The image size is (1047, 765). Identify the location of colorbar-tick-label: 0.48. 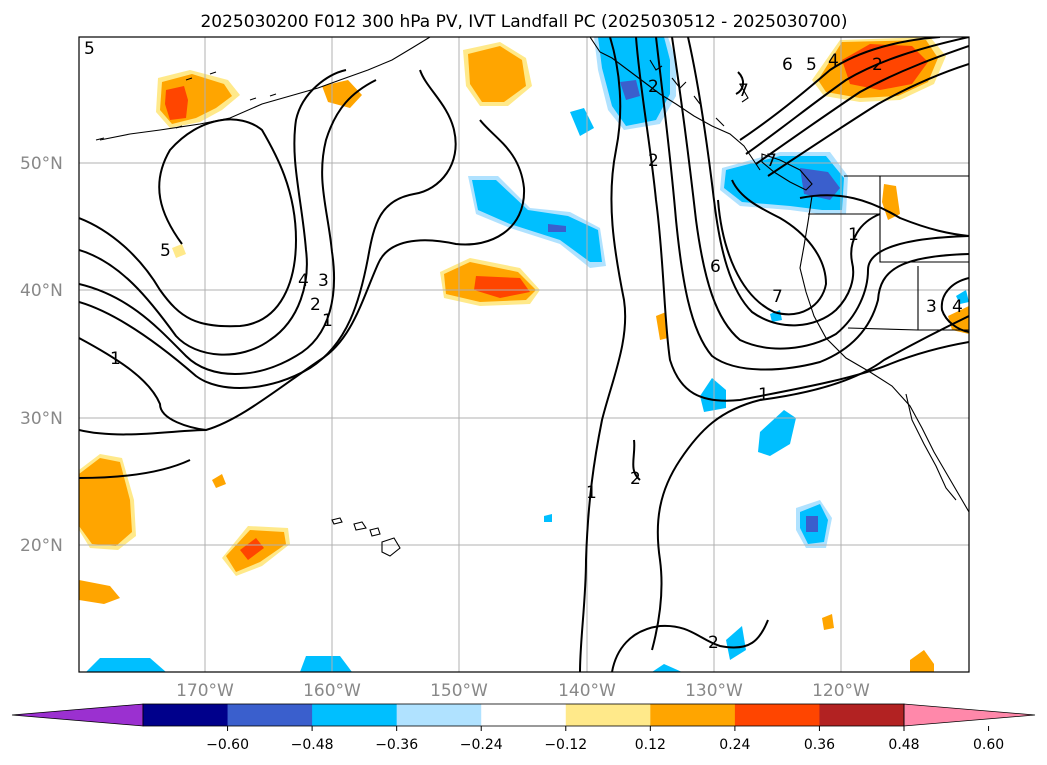
(903, 745).